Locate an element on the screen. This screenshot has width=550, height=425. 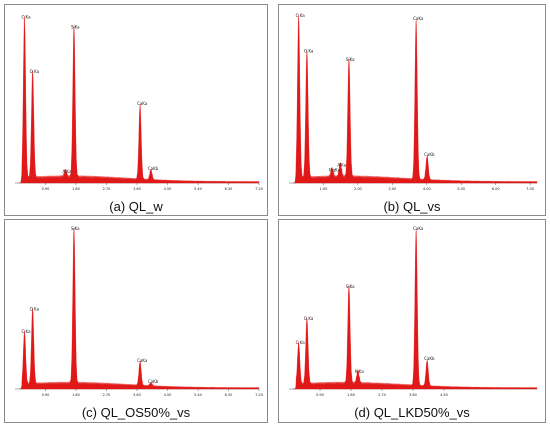
caption-a: (a) QL_w is located at coordinates (136, 206).